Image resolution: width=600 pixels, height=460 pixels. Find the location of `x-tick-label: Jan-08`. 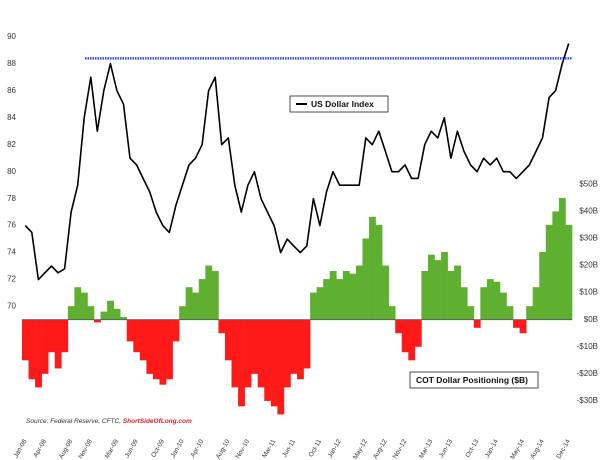

x-tick-label: Jan-08 is located at coordinates (20, 448).